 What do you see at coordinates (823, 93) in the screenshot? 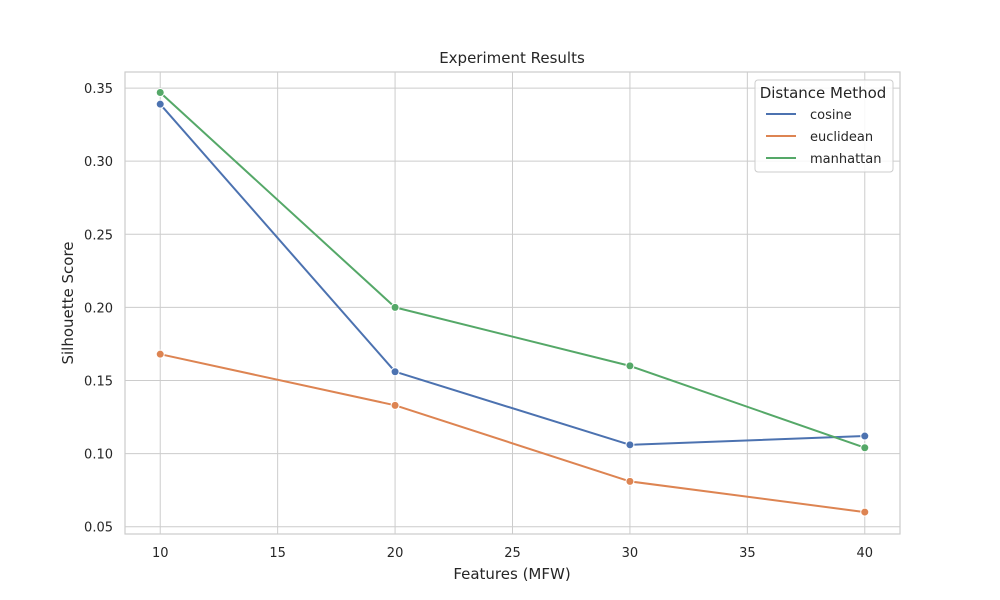
I see `legend-title: Distance Method` at bounding box center [823, 93].